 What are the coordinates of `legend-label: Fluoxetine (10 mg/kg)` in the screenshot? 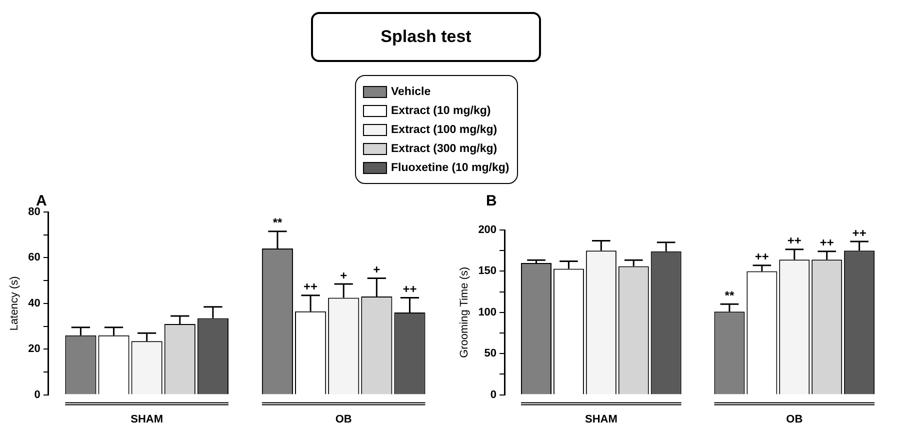 It's located at (450, 168).